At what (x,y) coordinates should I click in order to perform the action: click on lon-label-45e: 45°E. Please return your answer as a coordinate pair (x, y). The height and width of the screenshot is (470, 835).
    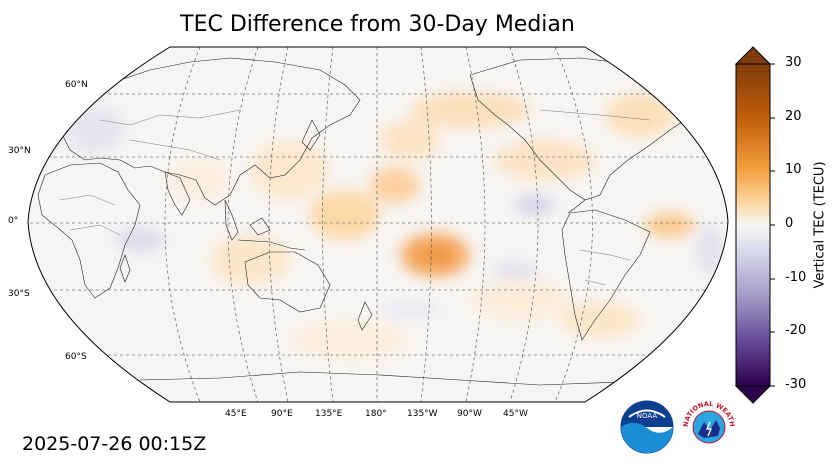
    Looking at the image, I should click on (236, 414).